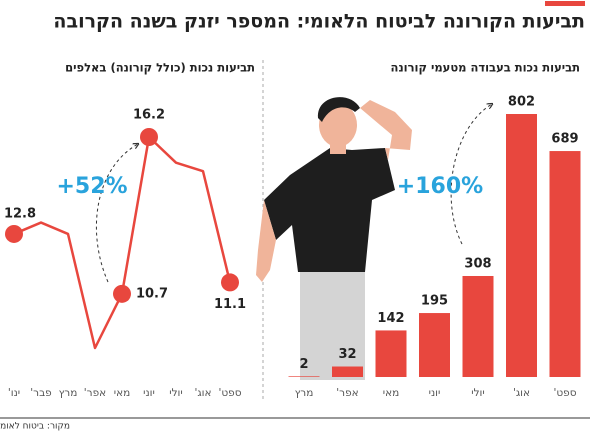 The height and width of the screenshot is (432, 590). Describe the element at coordinates (230, 304) in the screenshot. I see `value-label: 11.1` at that location.